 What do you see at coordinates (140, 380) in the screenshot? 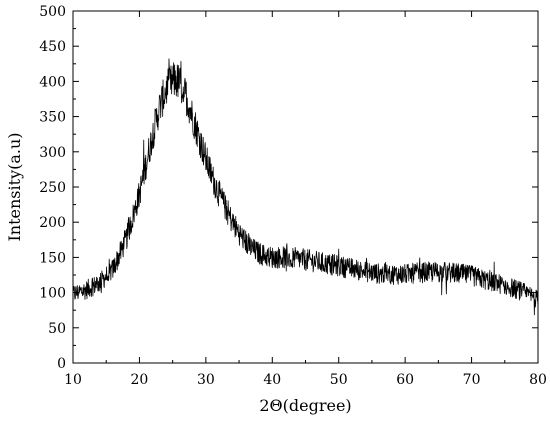
I see `x-tick-label: 20` at bounding box center [140, 380].